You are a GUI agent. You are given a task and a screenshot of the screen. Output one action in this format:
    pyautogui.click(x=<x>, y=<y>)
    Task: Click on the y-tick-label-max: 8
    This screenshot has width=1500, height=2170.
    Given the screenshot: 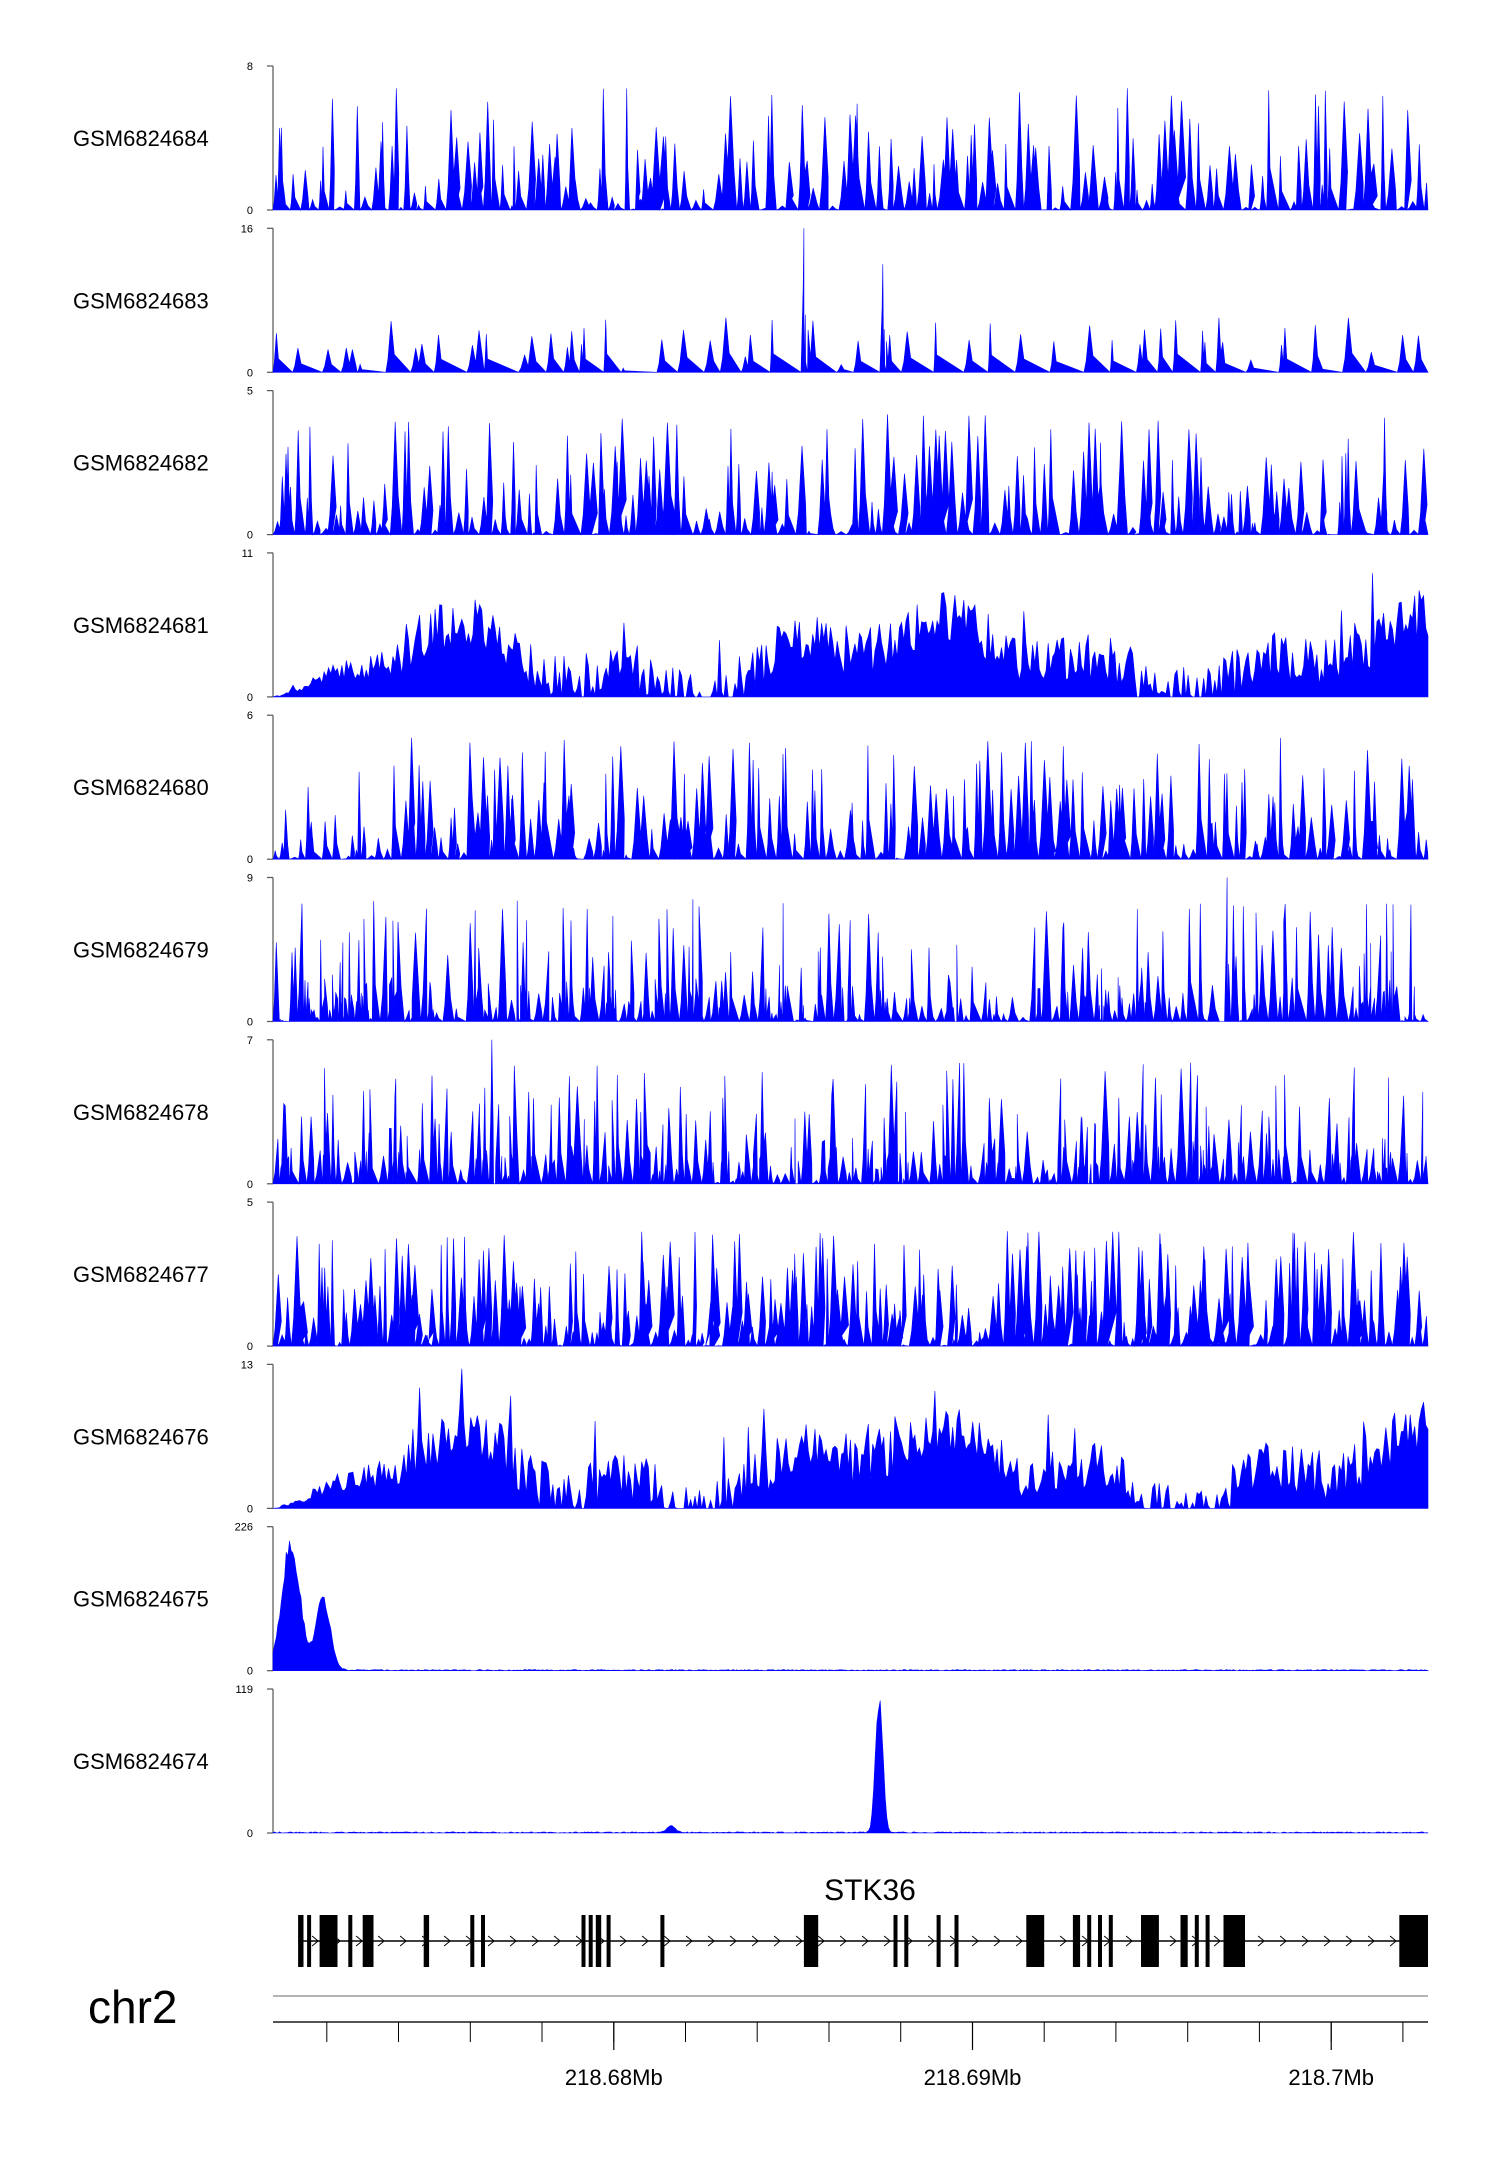 What is the action you would take?
    pyautogui.click(x=250, y=67)
    